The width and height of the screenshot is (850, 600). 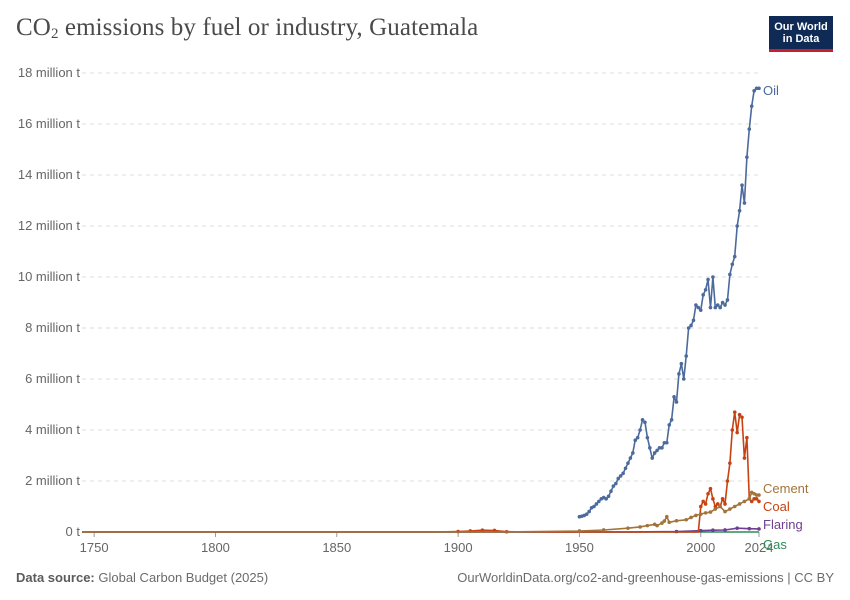 I want to click on y-tick-label: 18 million t, so click(x=49, y=72).